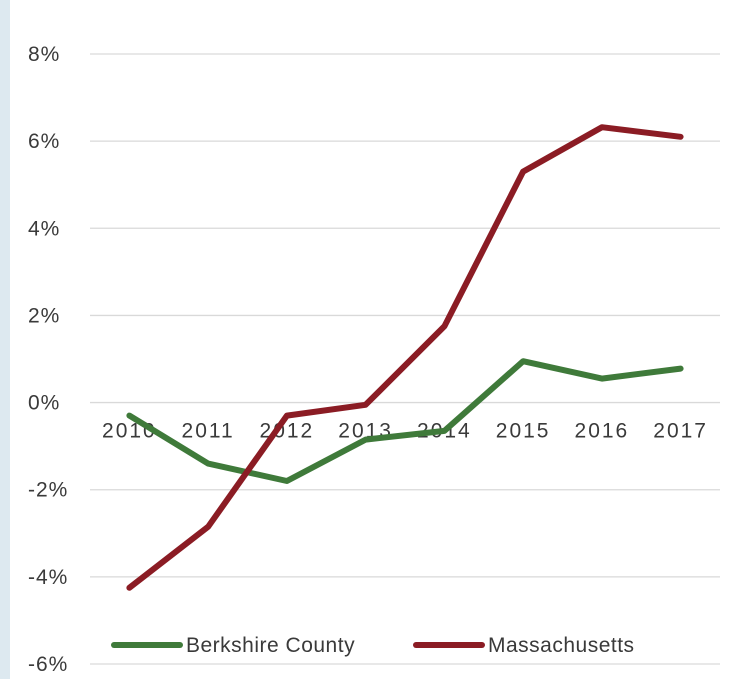  What do you see at coordinates (405, 431) in the screenshot?
I see `x-axis-ticks: 2010 2011 2012 2013 2014 2015 2016 2017` at bounding box center [405, 431].